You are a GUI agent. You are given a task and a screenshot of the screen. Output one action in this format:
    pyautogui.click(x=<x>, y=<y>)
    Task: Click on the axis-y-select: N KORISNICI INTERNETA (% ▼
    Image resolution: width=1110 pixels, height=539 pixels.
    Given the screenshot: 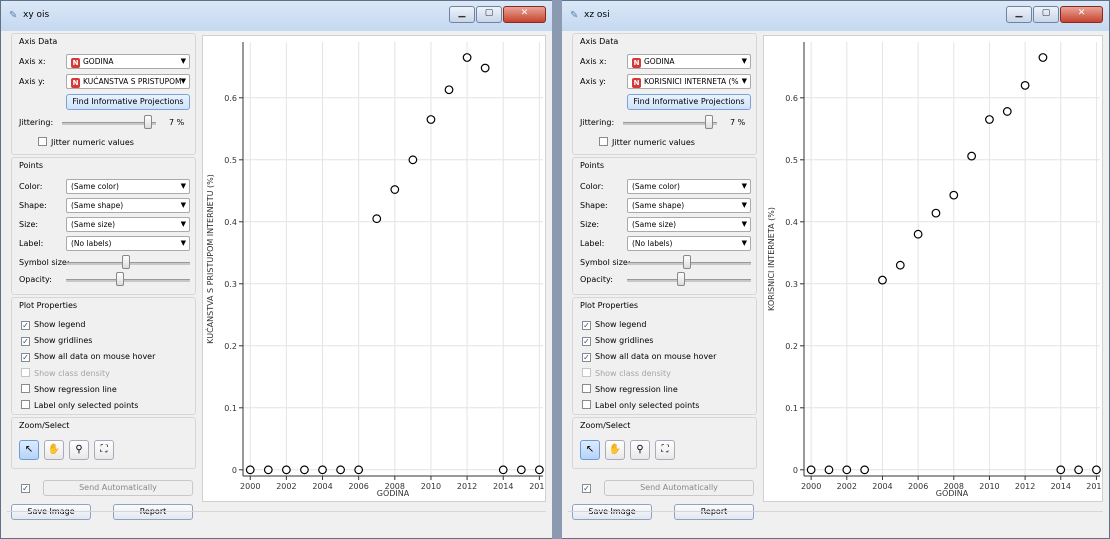 What is the action you would take?
    pyautogui.click(x=689, y=81)
    